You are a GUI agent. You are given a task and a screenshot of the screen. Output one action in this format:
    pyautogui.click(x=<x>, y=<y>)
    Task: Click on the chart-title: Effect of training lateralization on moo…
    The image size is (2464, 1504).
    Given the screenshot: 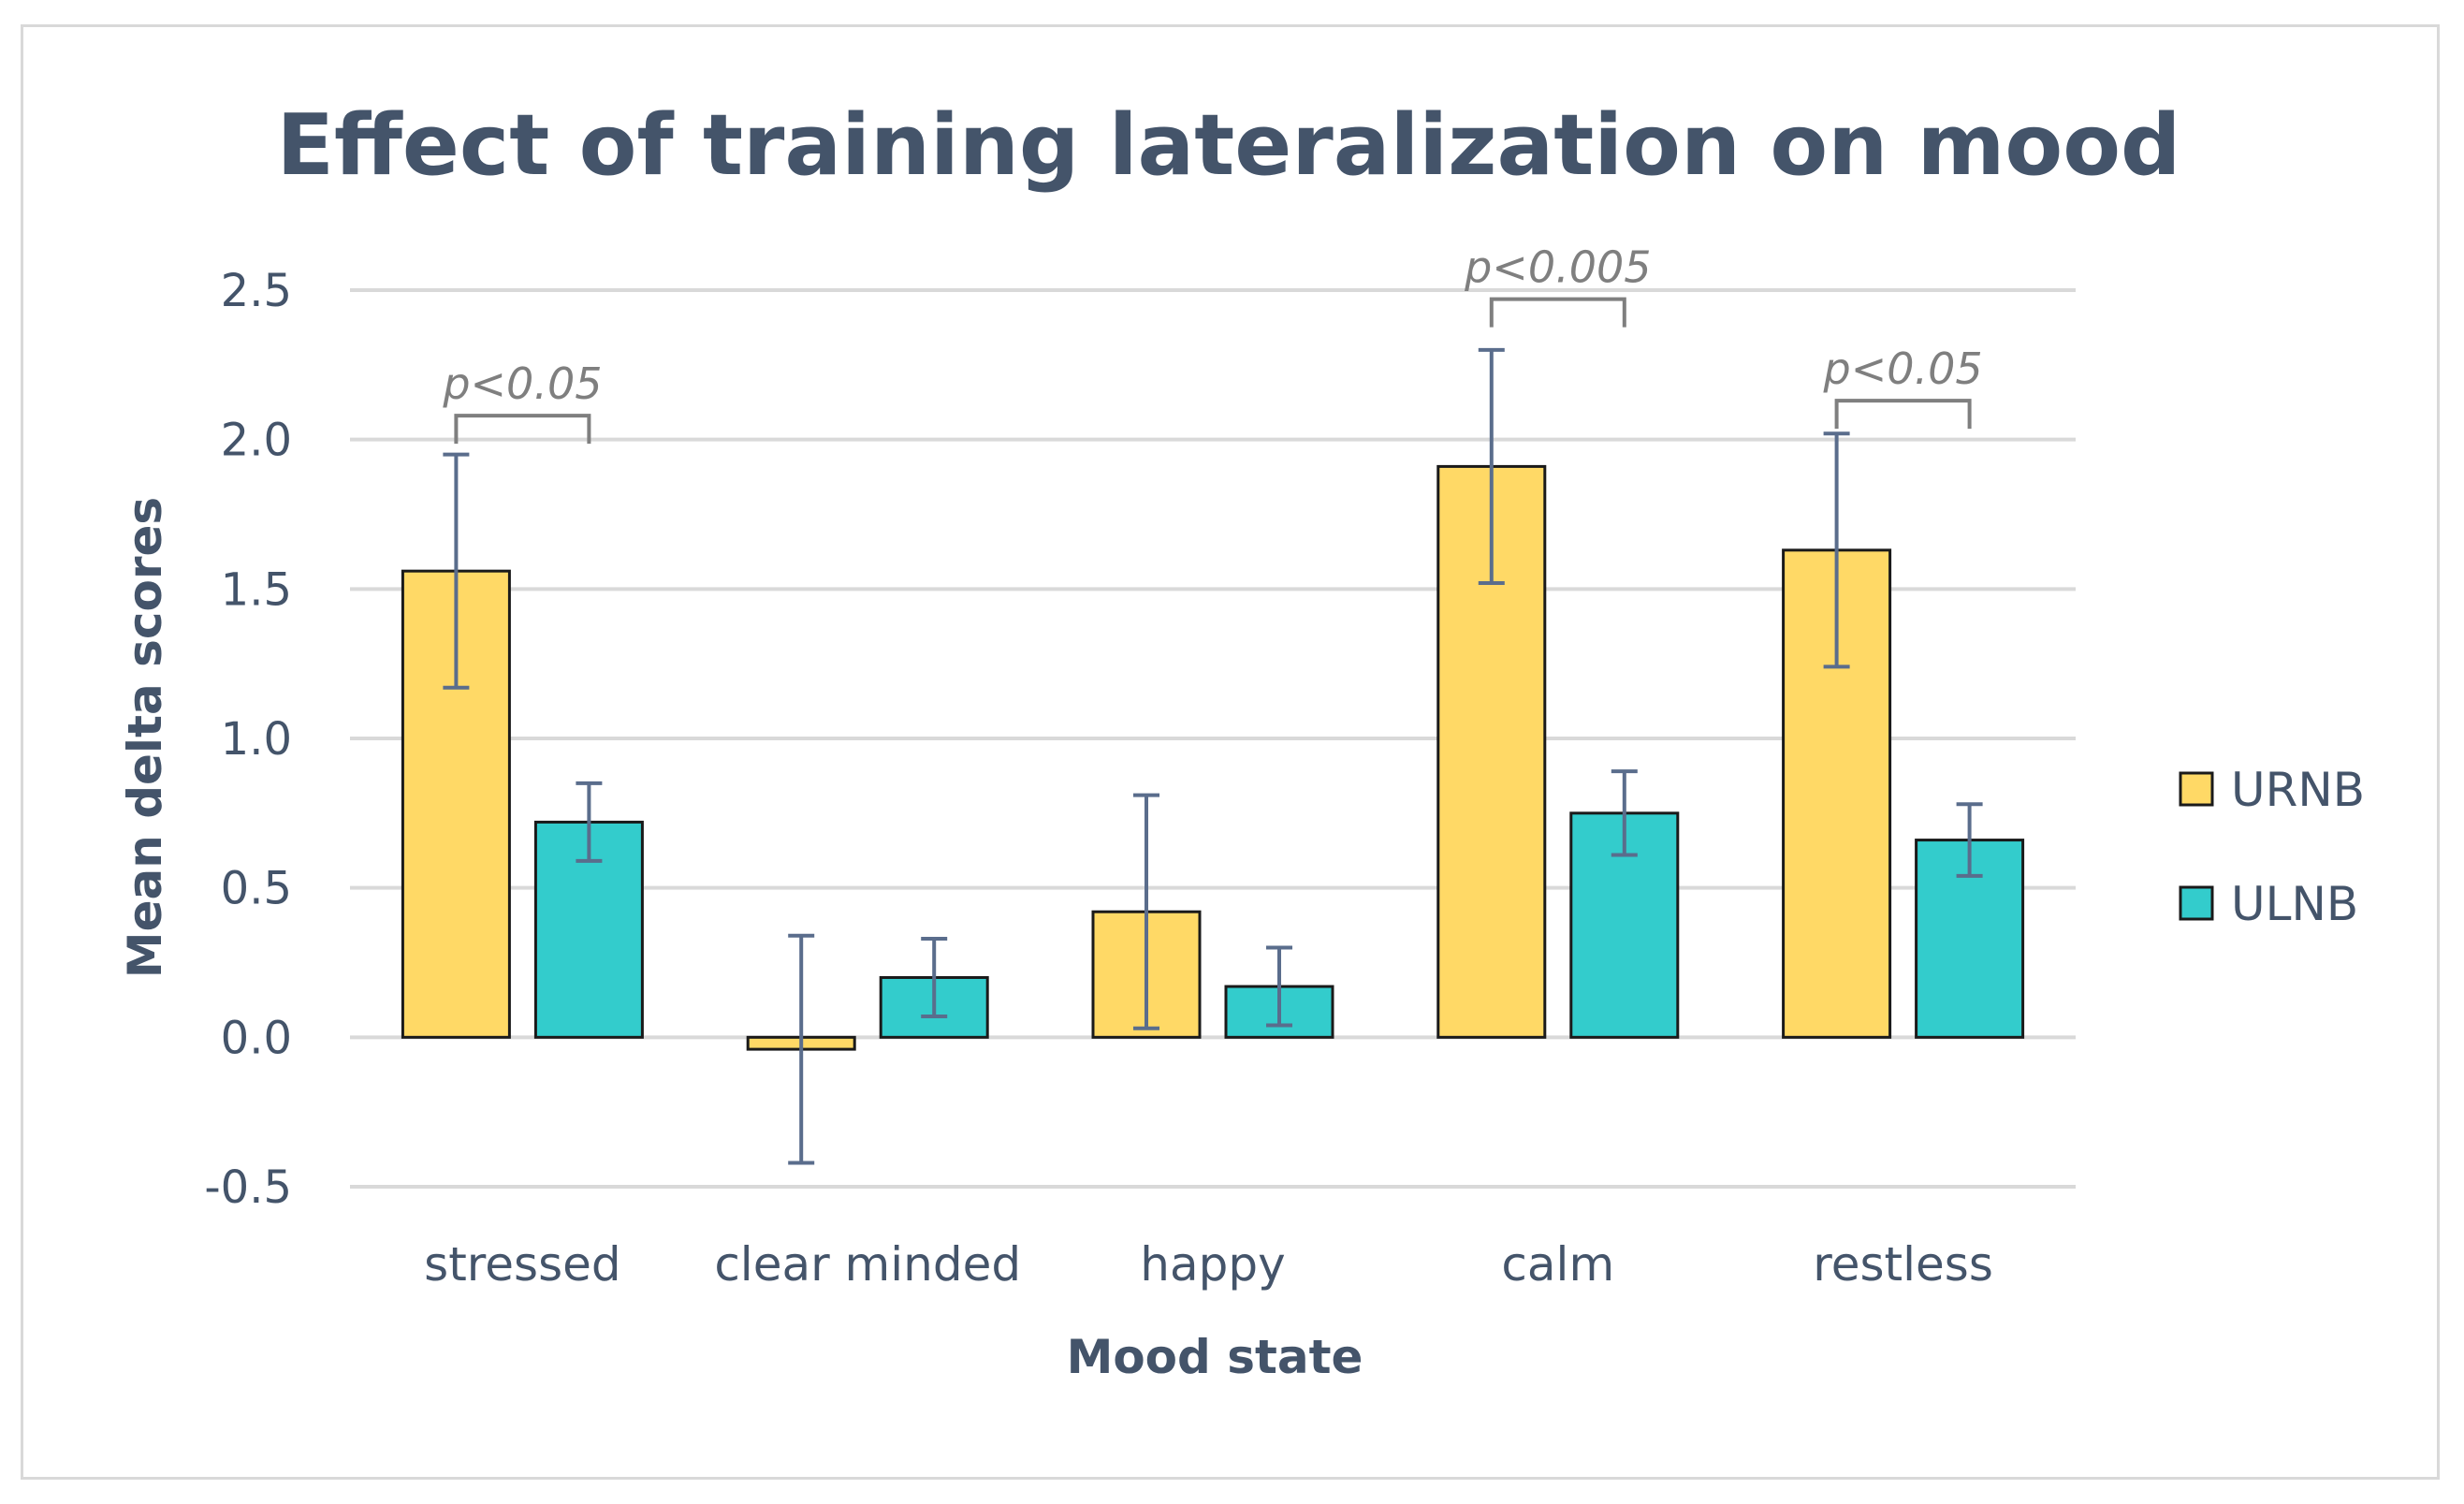 What is the action you would take?
    pyautogui.click(x=1229, y=145)
    